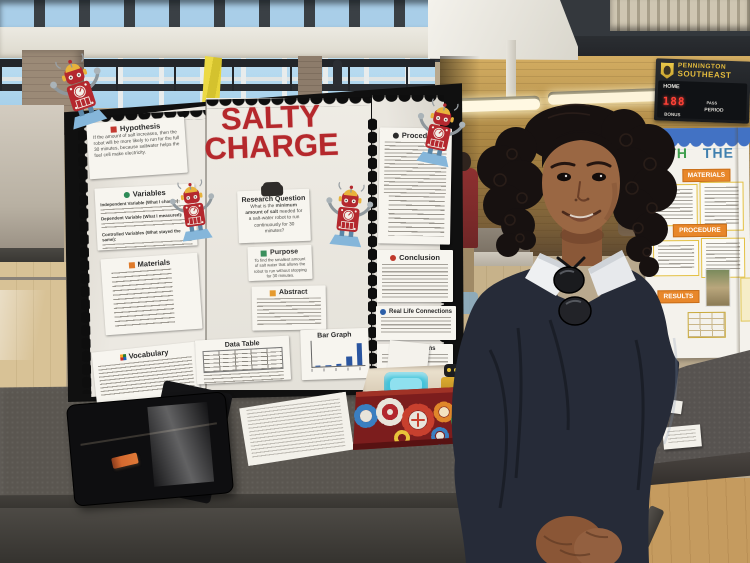 This screenshot has height=563, width=750. What do you see at coordinates (272, 188) in the screenshot?
I see `robot-head-icon` at bounding box center [272, 188].